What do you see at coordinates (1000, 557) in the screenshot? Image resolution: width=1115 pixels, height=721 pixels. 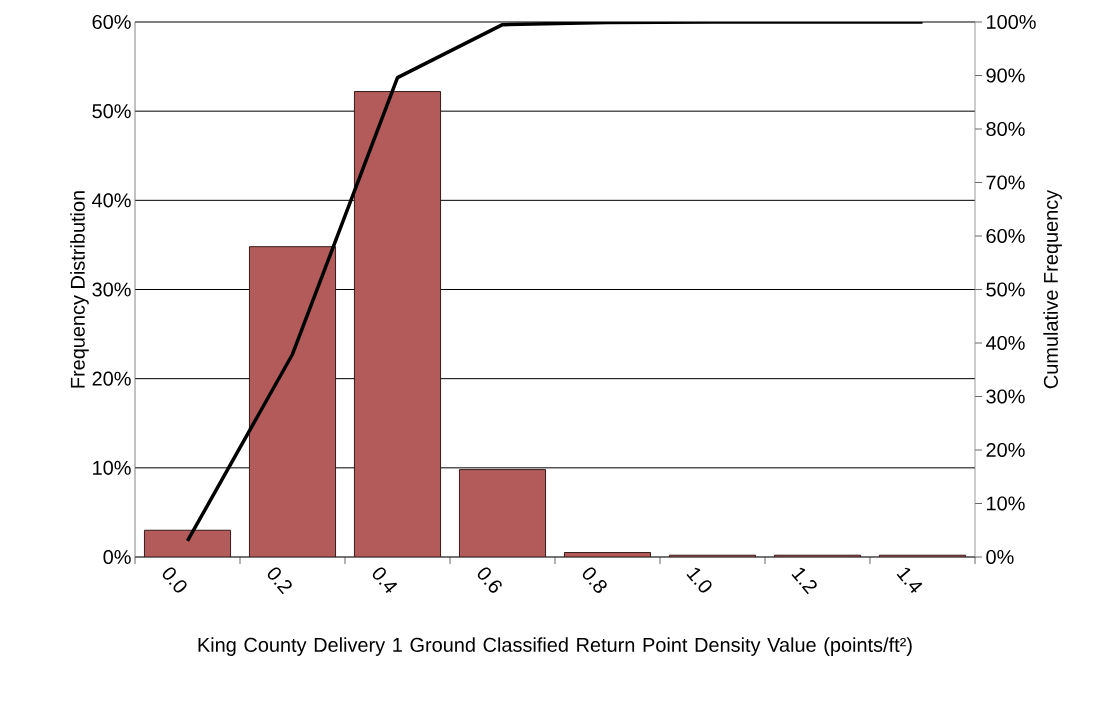 I see `y2-tick-label: 0%` at bounding box center [1000, 557].